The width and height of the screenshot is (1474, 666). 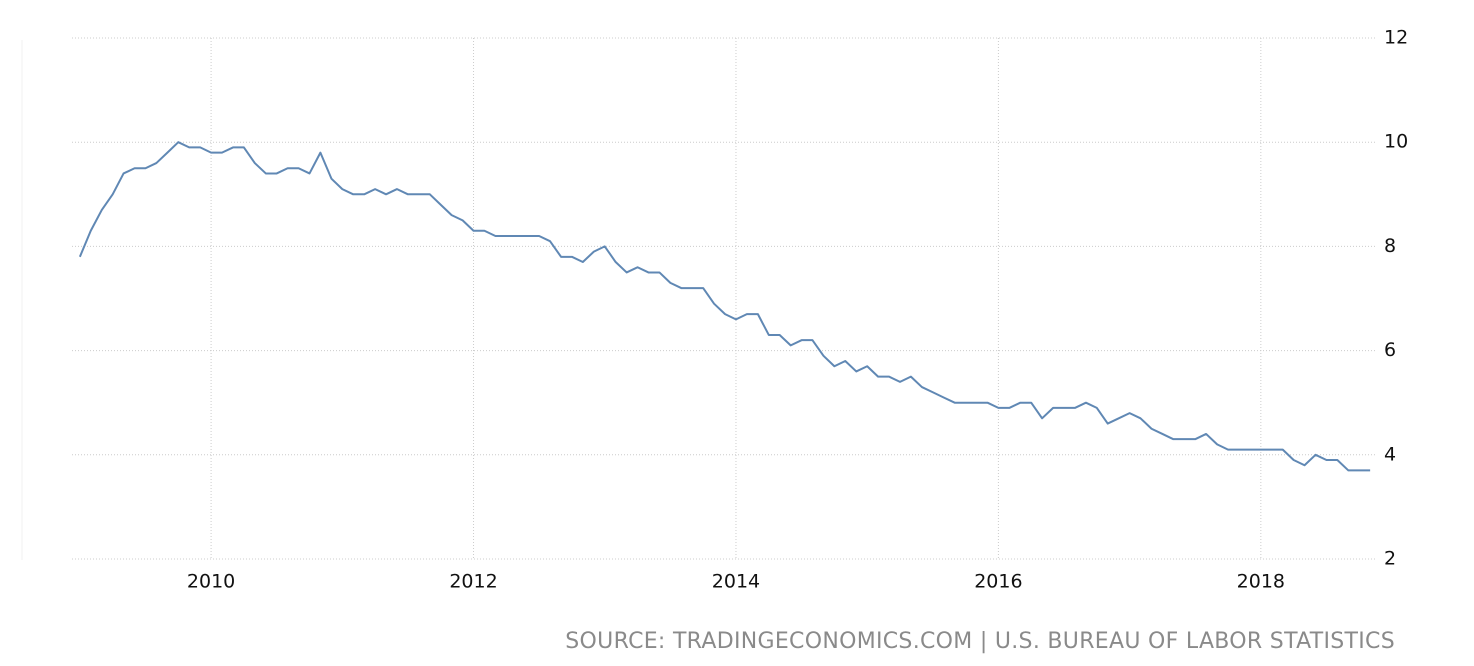 What do you see at coordinates (1396, 142) in the screenshot?
I see `y-tick-label: 10` at bounding box center [1396, 142].